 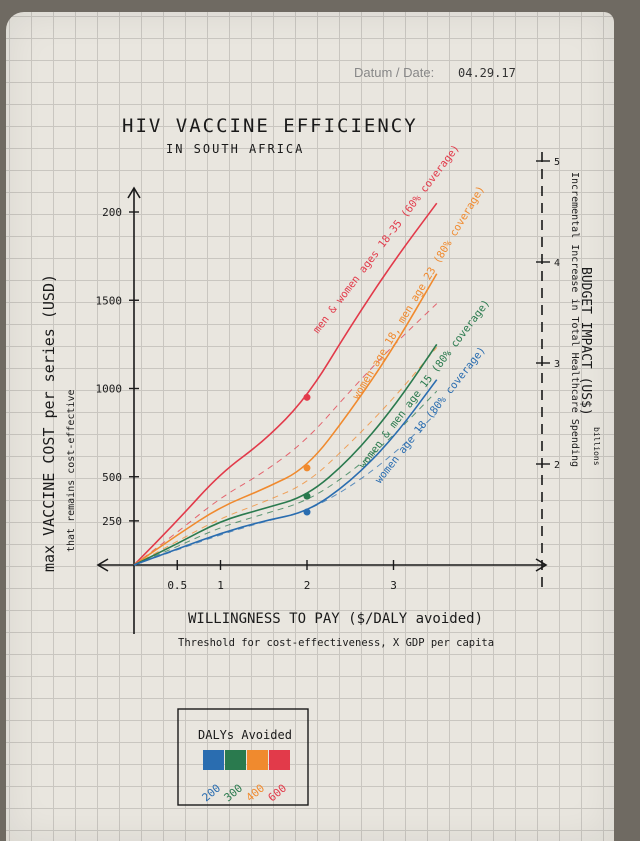 I want to click on date-value: 04.29.17, so click(x=487, y=73).